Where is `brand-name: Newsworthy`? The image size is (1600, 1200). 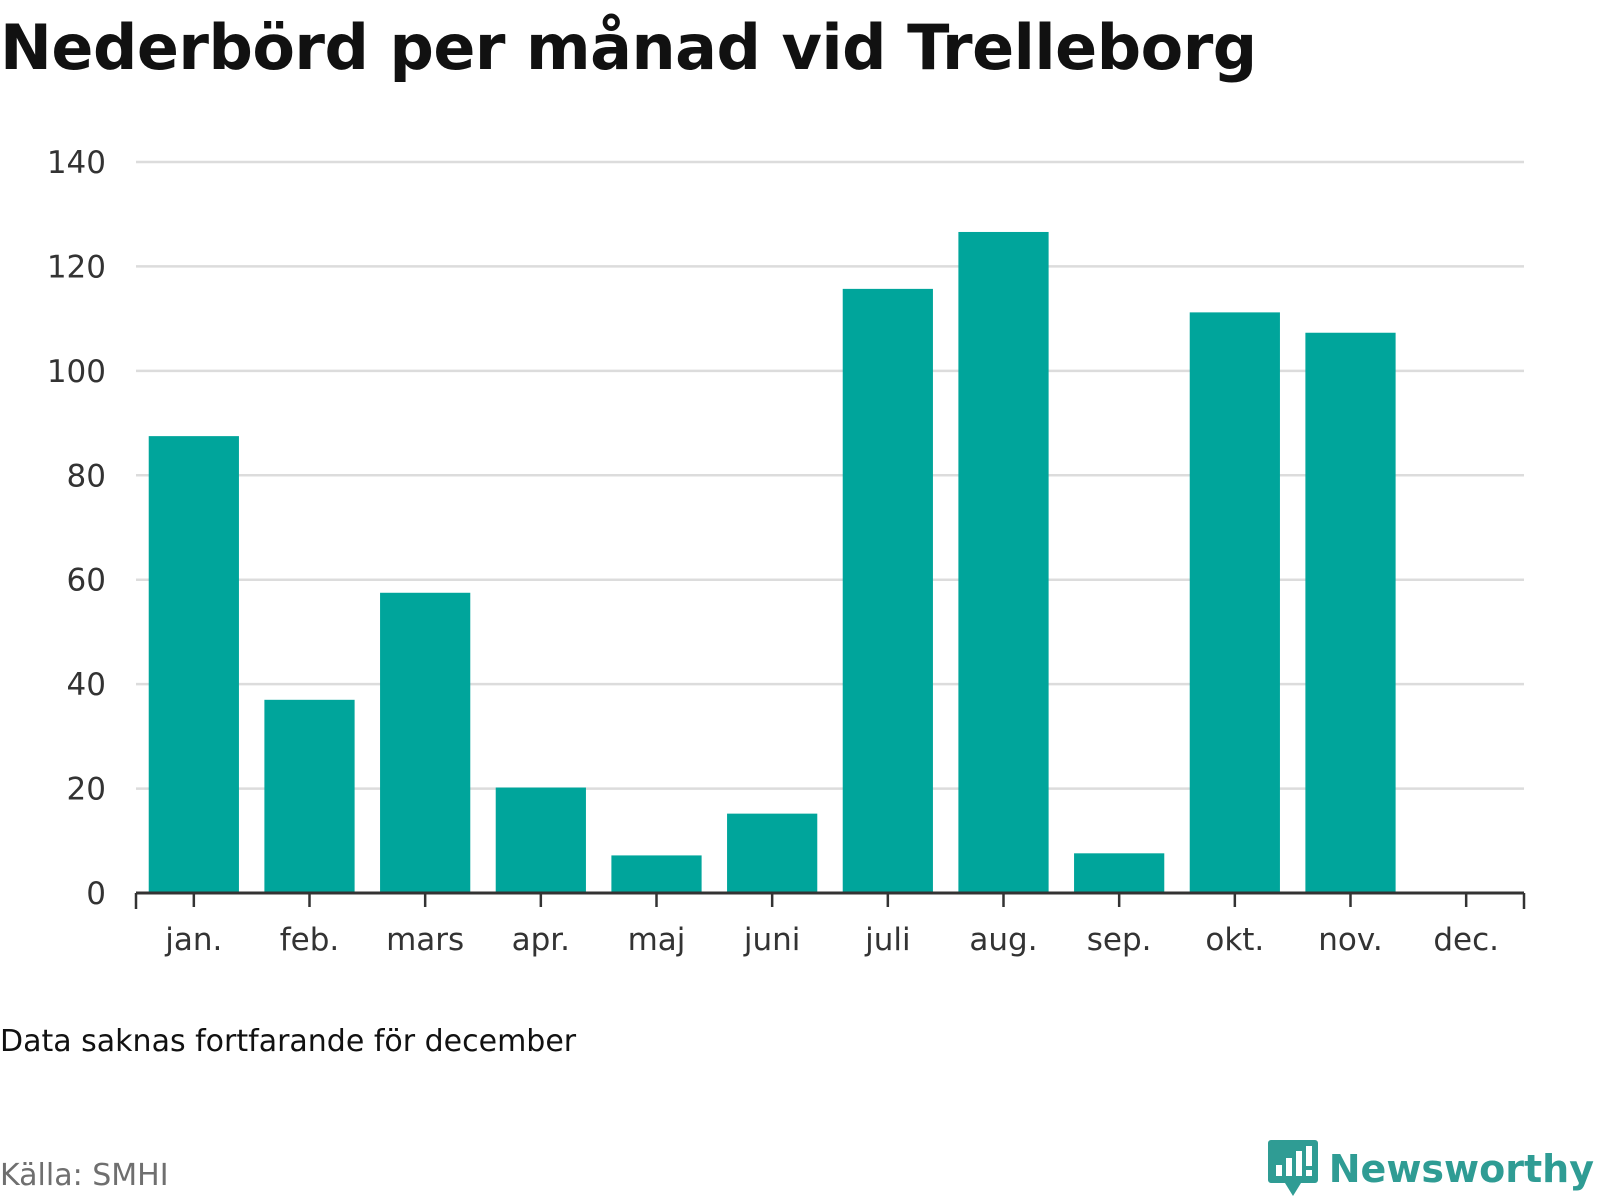 brand-name: Newsworthy is located at coordinates (1461, 1169).